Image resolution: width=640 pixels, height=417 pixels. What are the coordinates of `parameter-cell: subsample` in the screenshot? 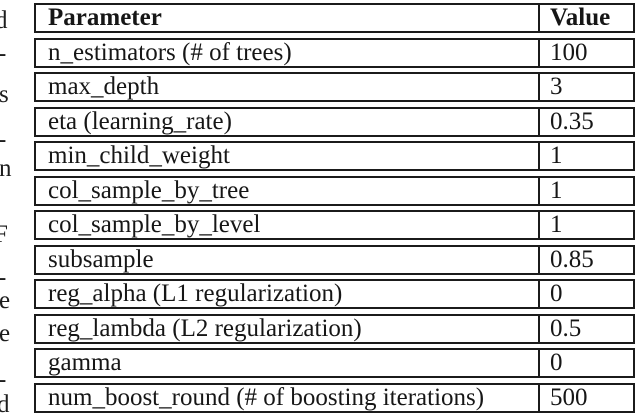 It's located at (288, 259).